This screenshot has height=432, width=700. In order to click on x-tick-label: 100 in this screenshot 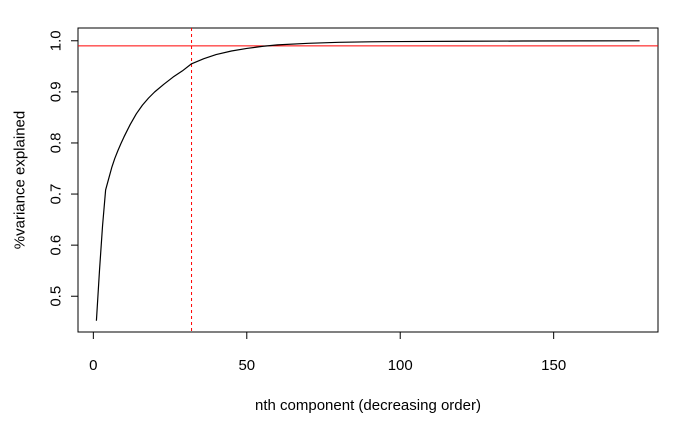, I will do `click(400, 365)`.